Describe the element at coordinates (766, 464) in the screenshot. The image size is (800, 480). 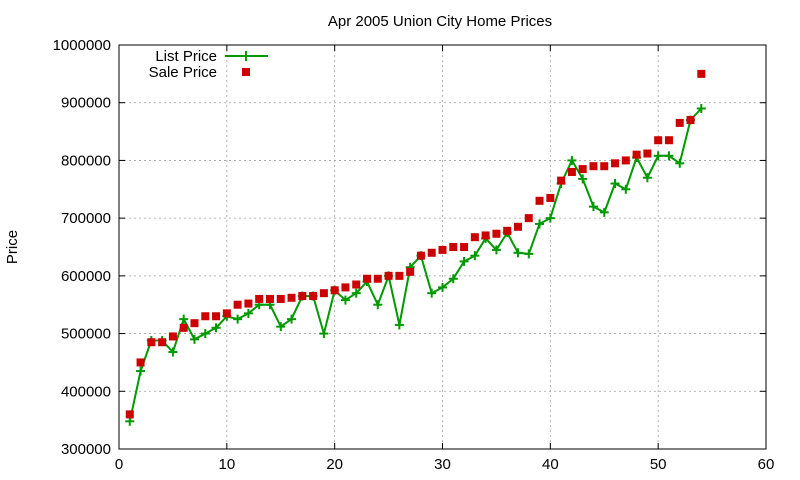
I see `x-tick-label: 60` at that location.